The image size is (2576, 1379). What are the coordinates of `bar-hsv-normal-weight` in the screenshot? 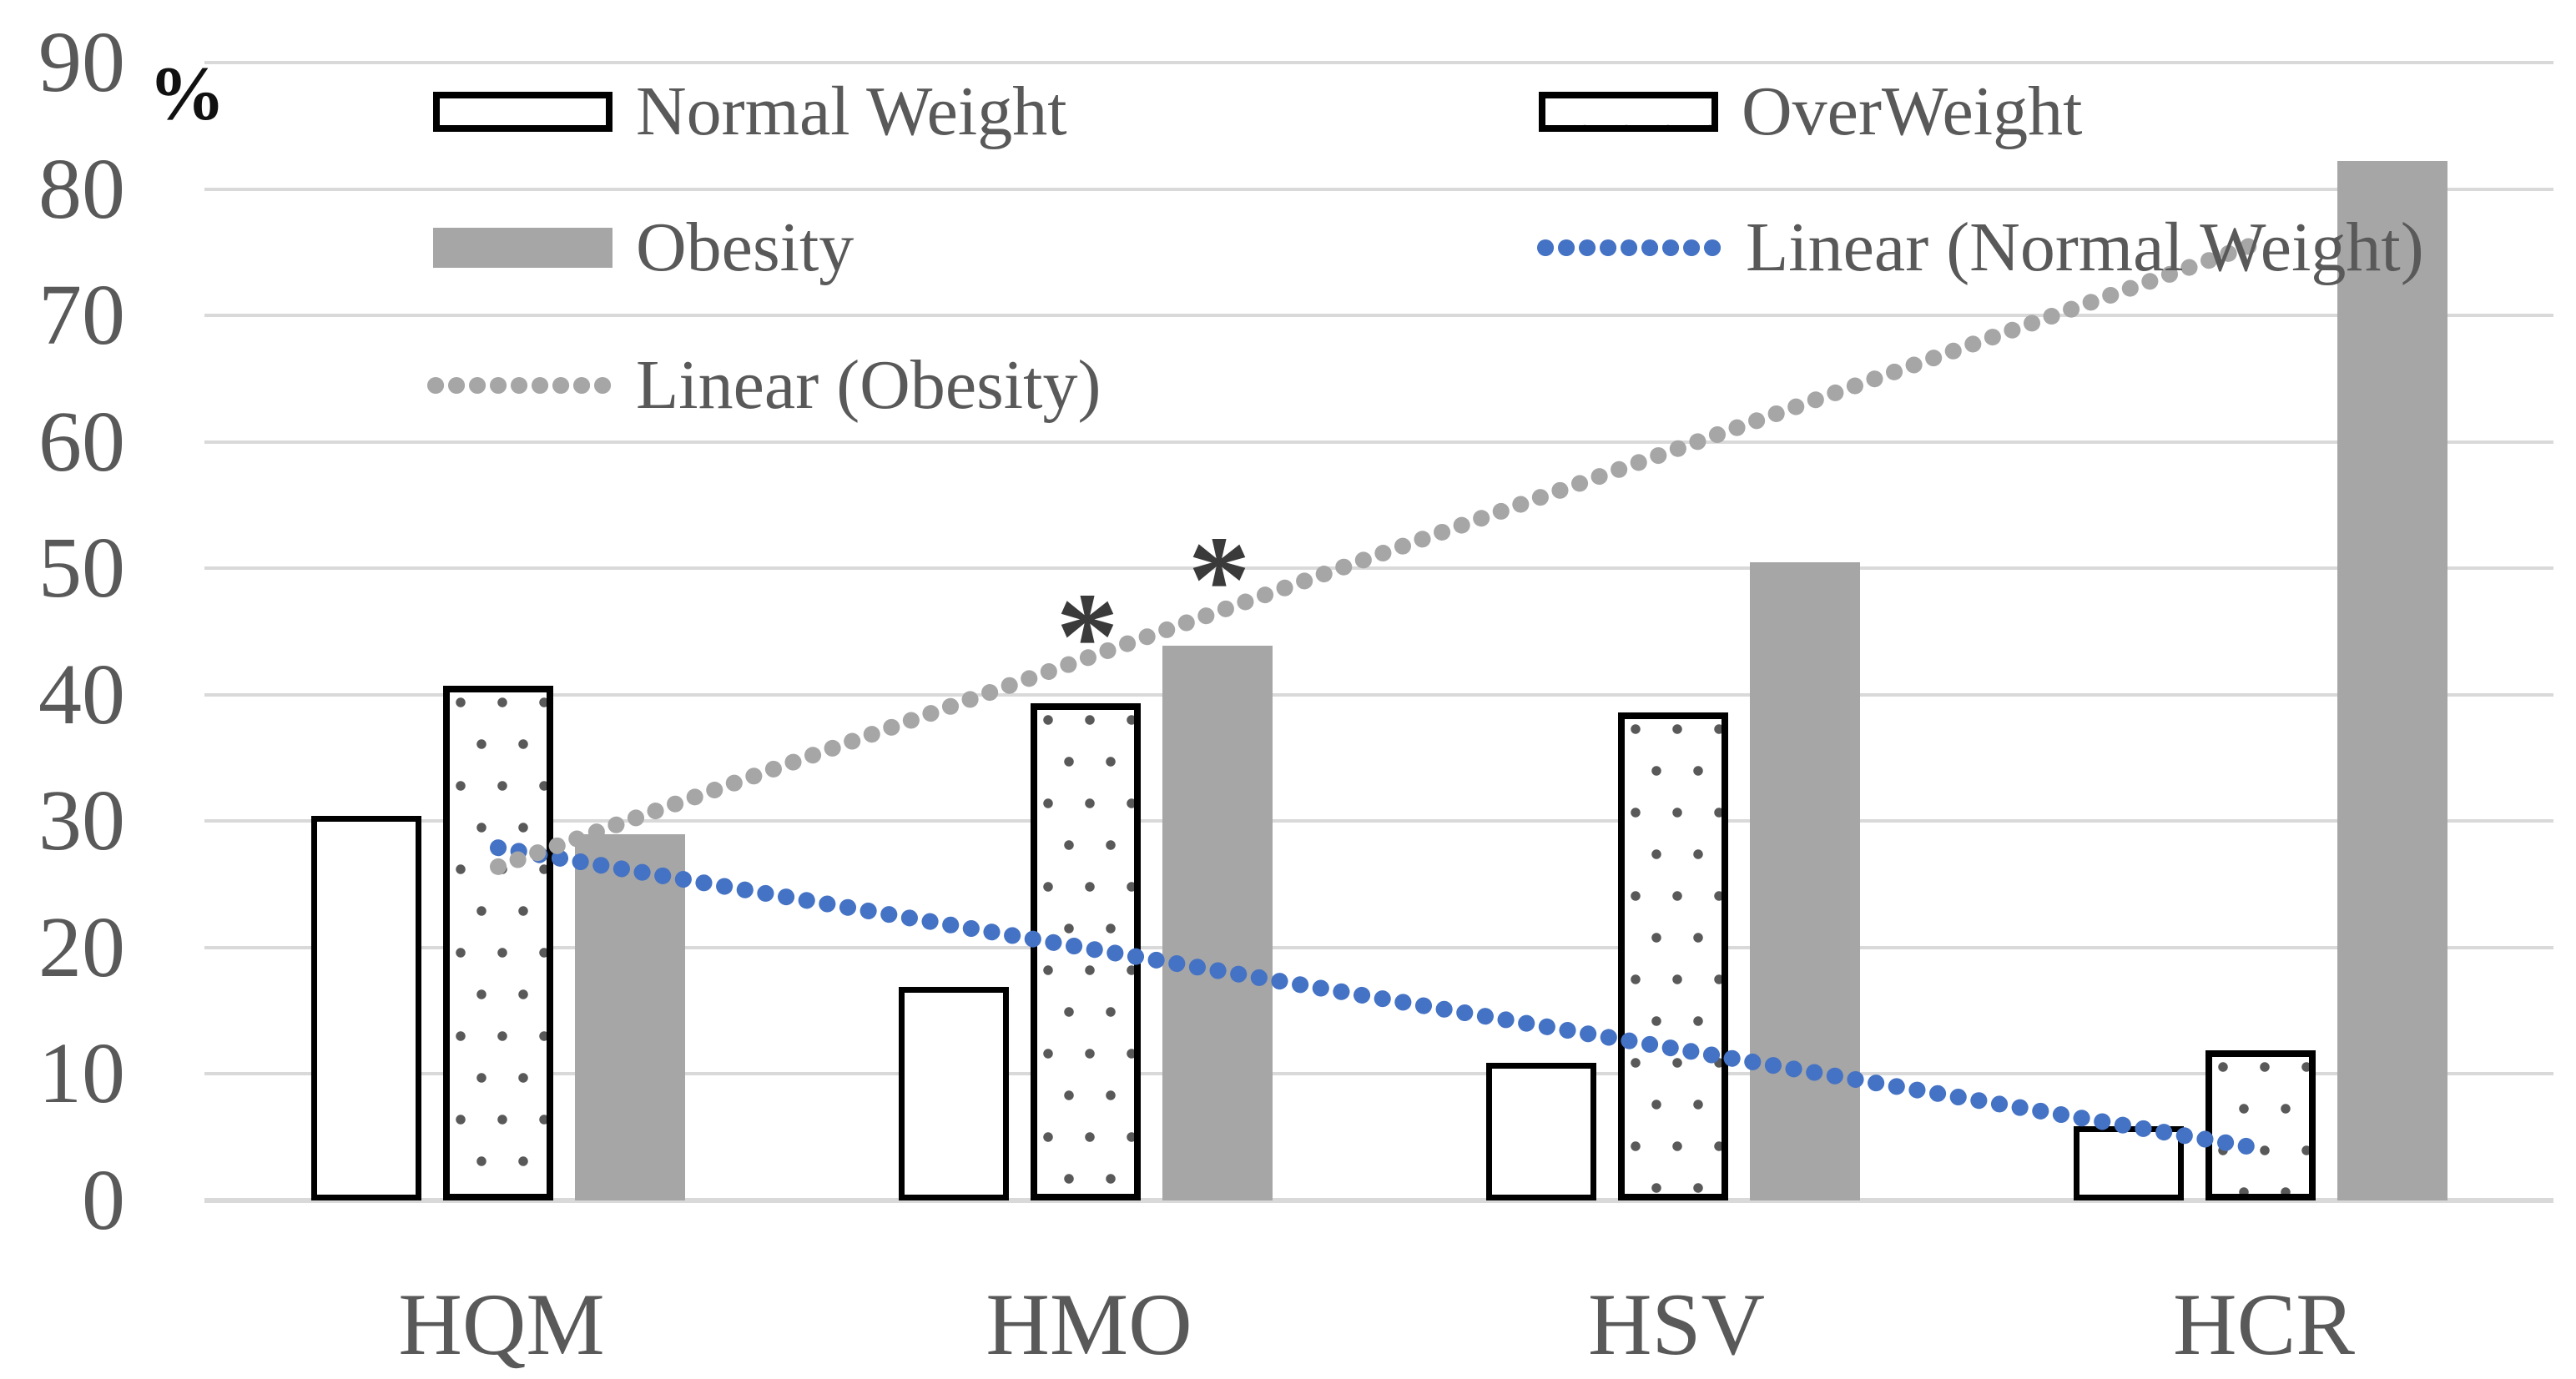 It's located at (1541, 1131).